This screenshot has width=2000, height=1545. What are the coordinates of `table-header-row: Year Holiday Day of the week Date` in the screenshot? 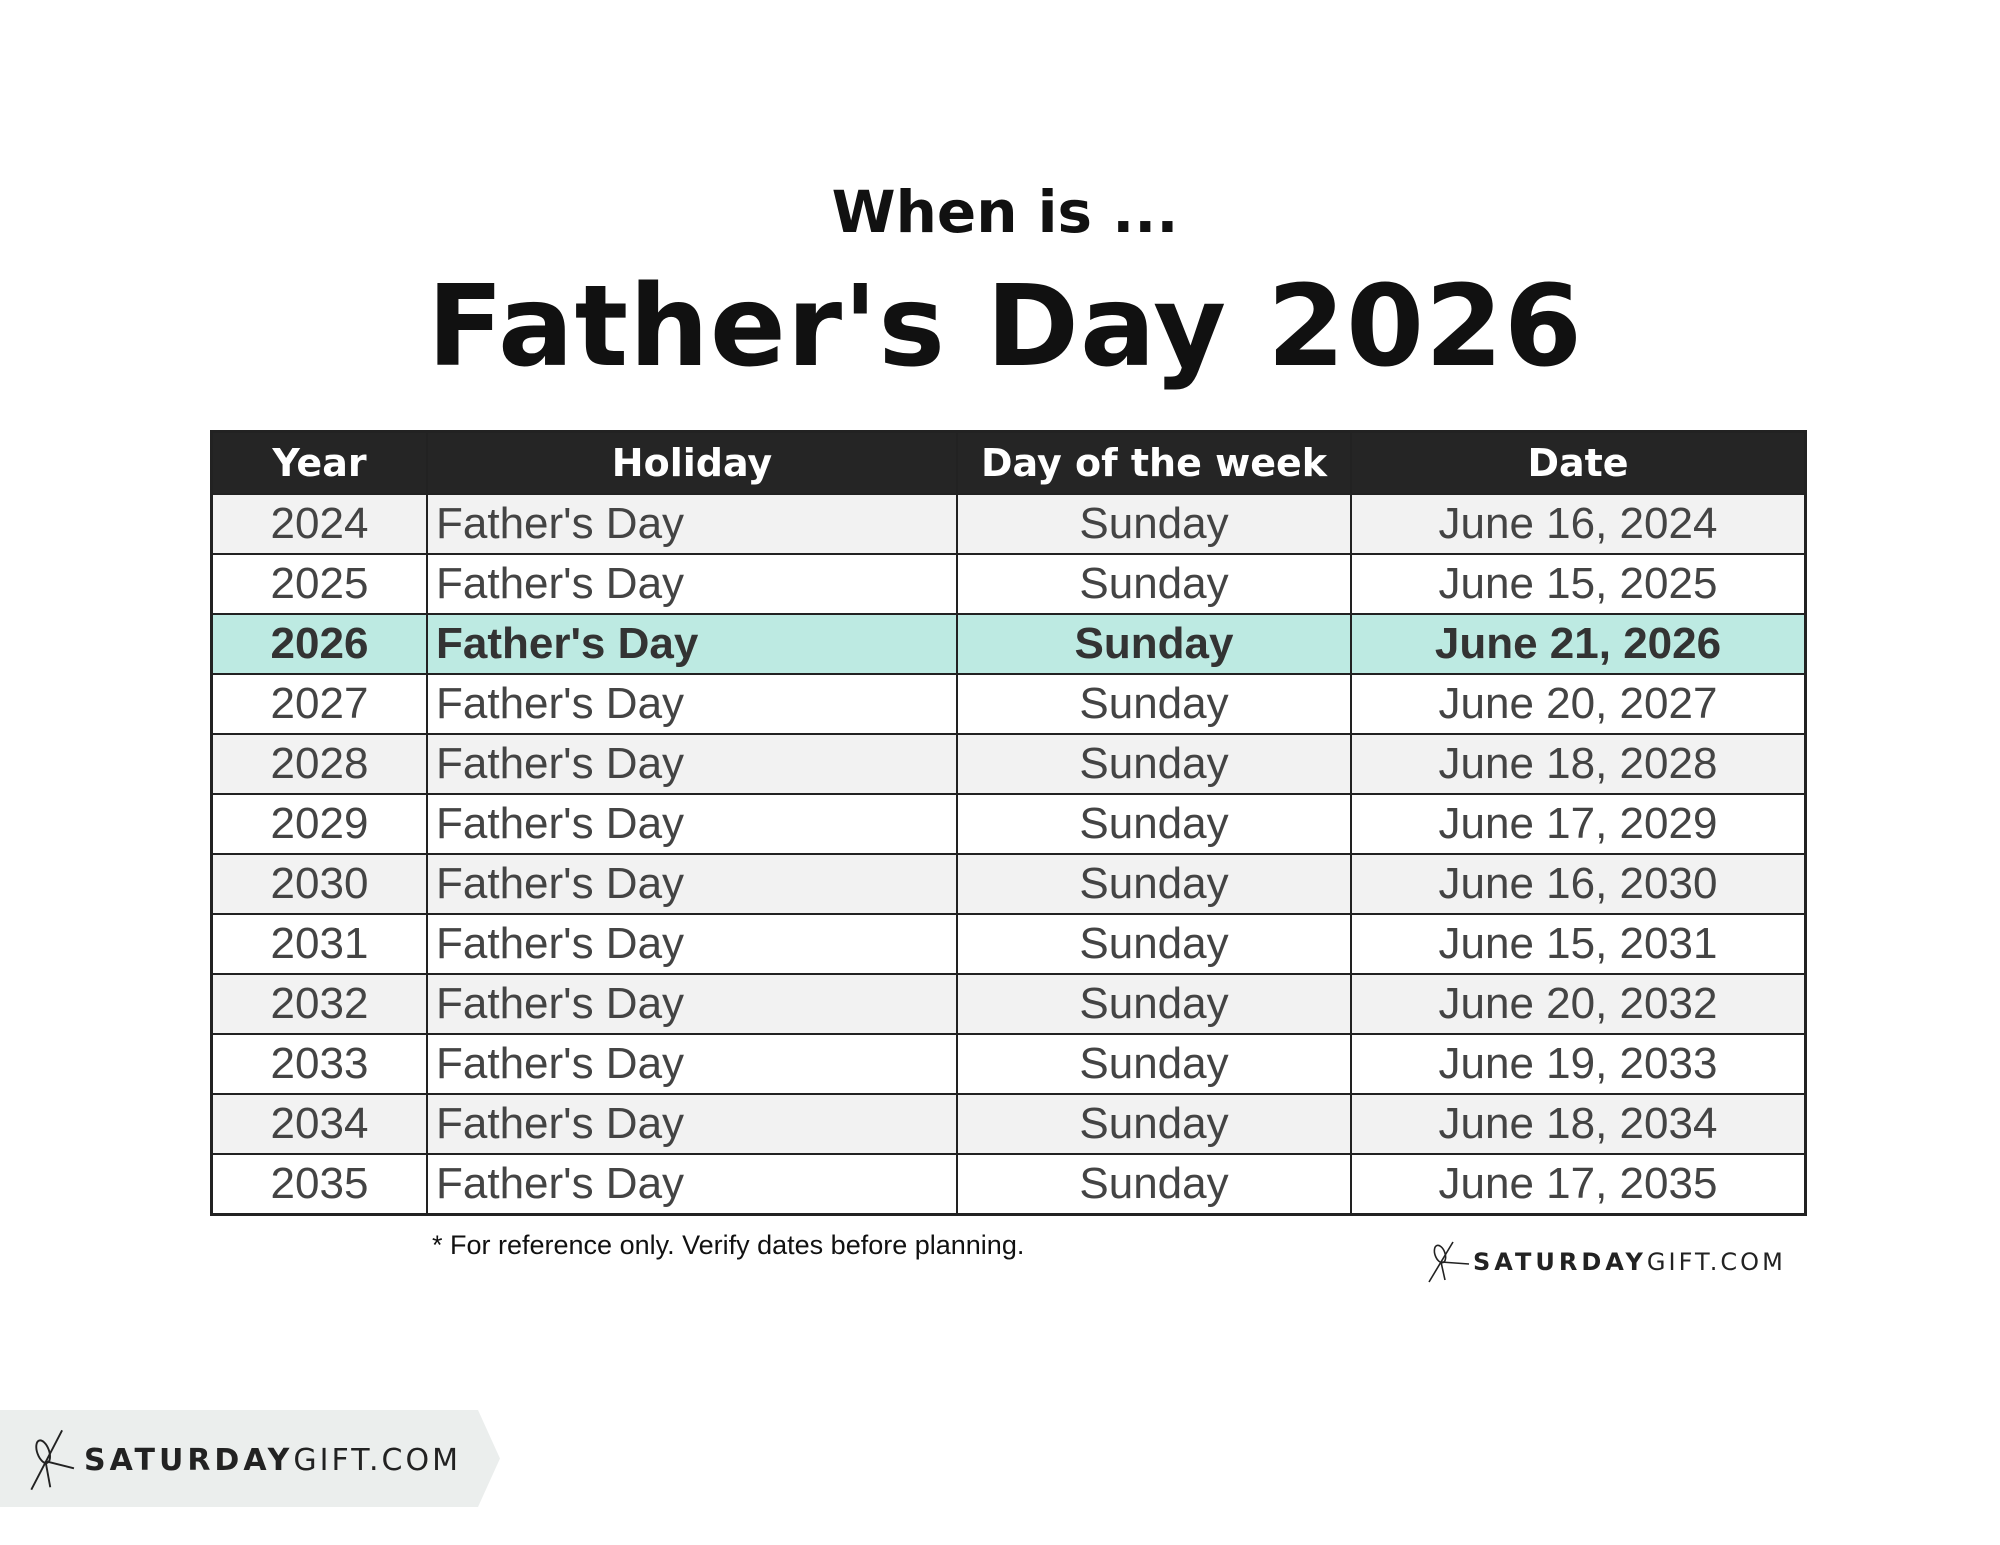 It's located at (1008, 462).